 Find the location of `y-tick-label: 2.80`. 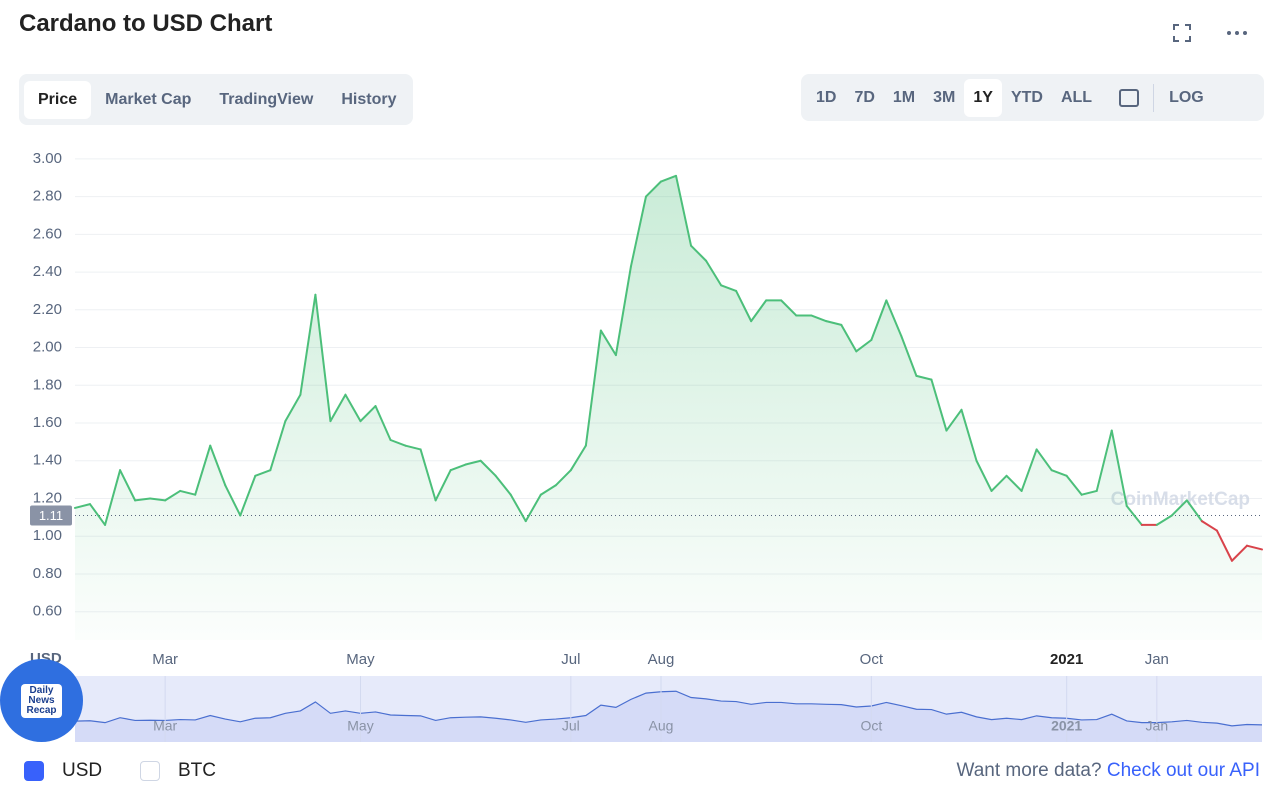

y-tick-label: 2.80 is located at coordinates (47, 196).